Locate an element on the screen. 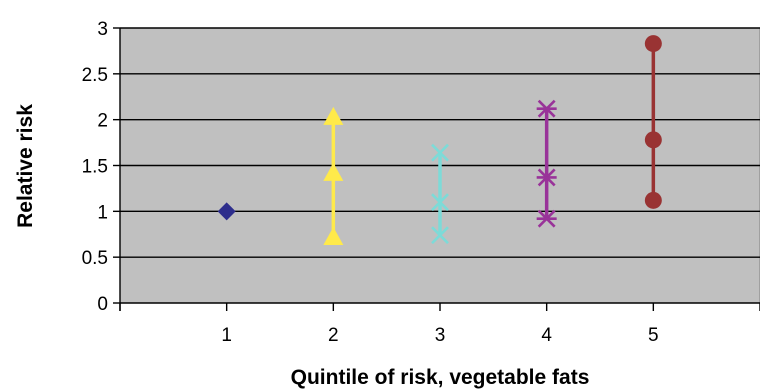 The width and height of the screenshot is (760, 392). y-tick-label-5: 2.5 is located at coordinates (95, 75).